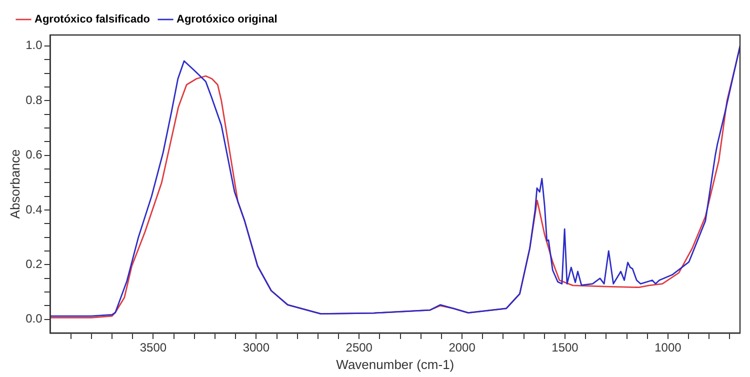 This screenshot has width=750, height=377. I want to click on x-tick-label: 1000, so click(668, 347).